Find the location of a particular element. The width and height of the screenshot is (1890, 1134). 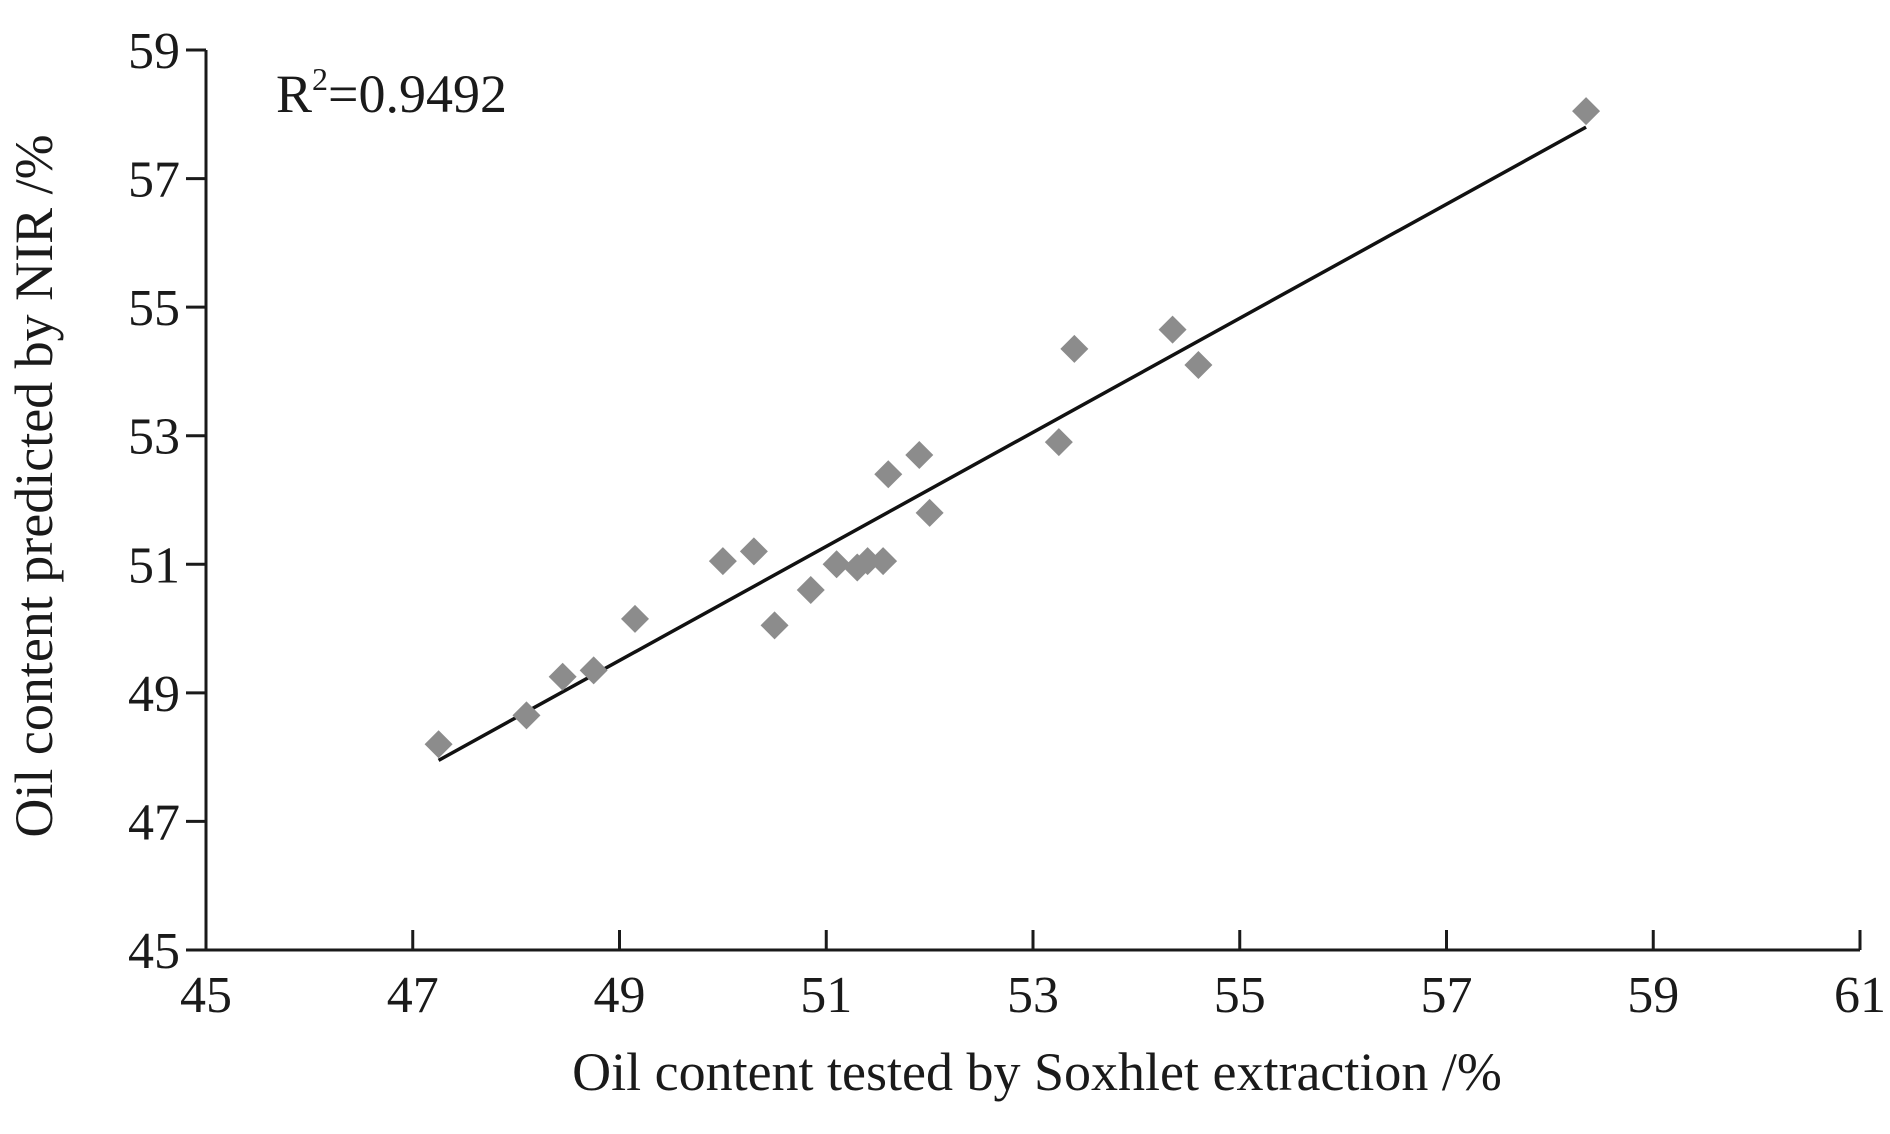

x-tick-label: 53 is located at coordinates (1033, 995).